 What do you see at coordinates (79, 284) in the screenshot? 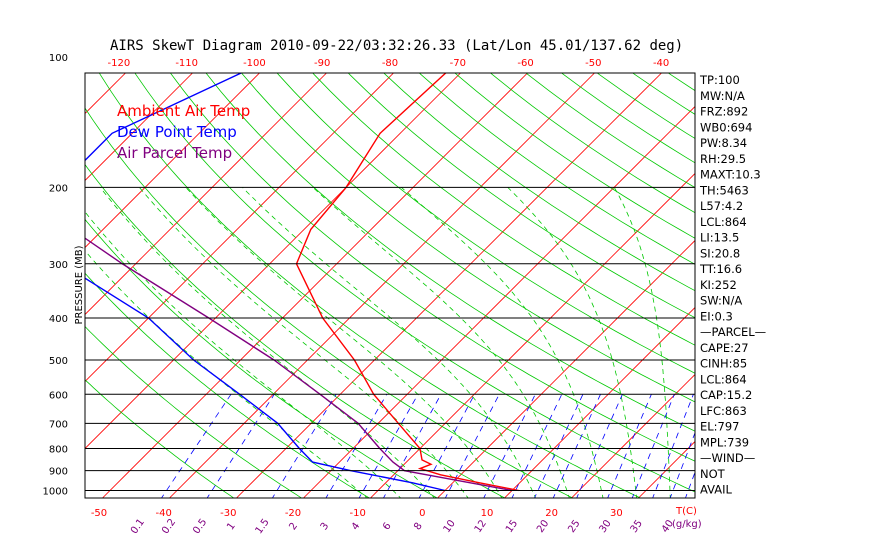
I see `y-axis-label: PRESSURE (MB)` at bounding box center [79, 284].